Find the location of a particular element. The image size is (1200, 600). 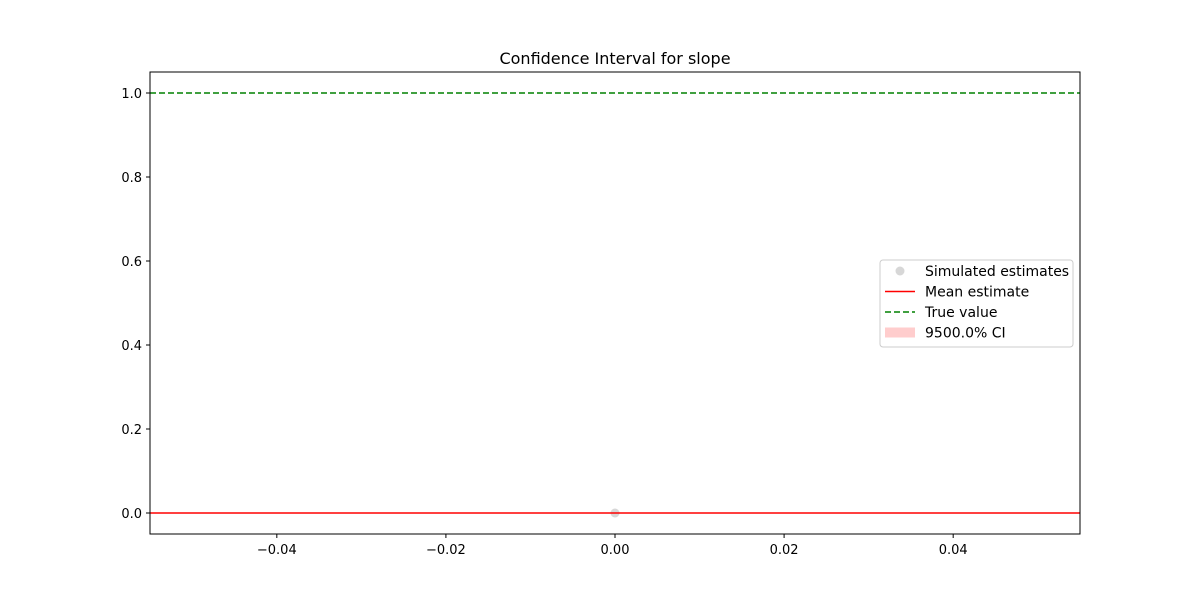

x-tick-label: −0.02 is located at coordinates (446, 550).